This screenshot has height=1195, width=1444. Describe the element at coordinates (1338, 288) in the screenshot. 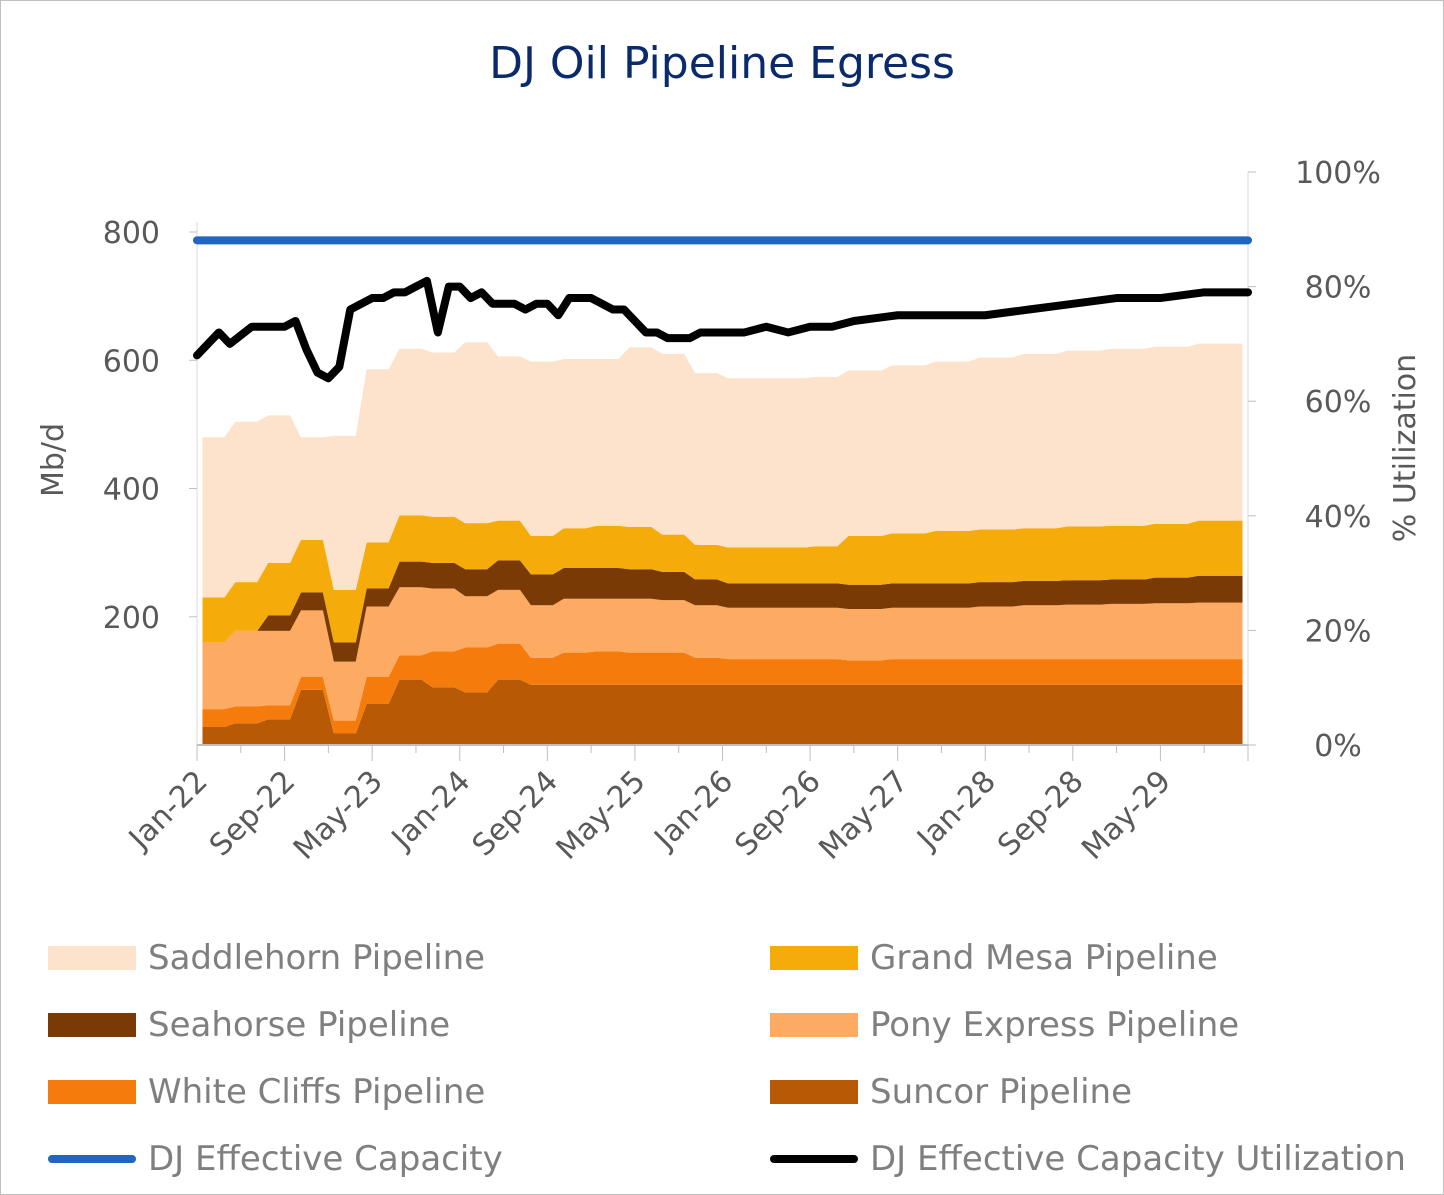

I see `y2-tick-label: 80%` at that location.